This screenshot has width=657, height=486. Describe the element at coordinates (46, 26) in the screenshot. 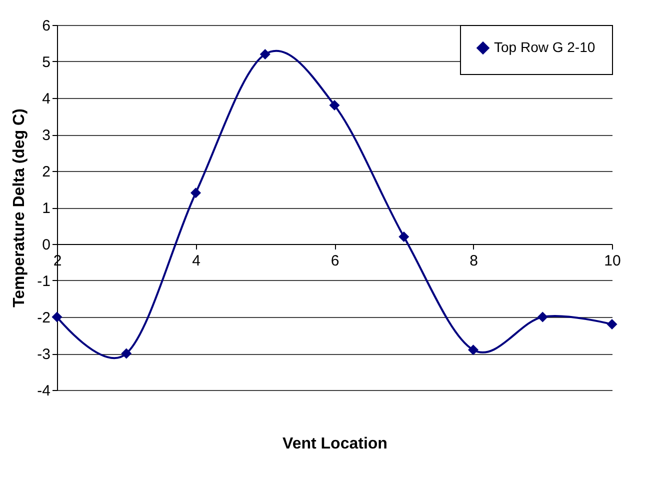

I see `y-tick-label: 6` at that location.